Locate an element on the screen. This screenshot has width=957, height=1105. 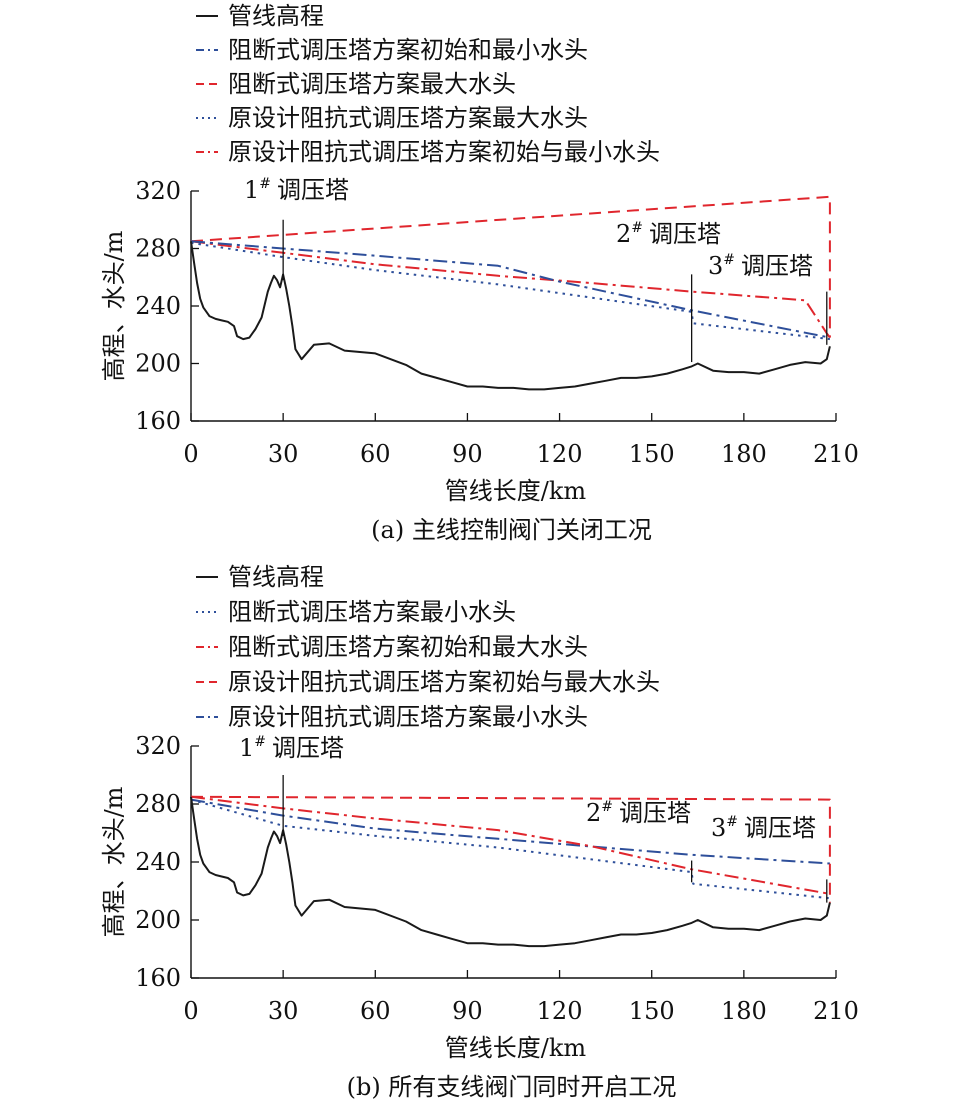
legend-label: 阻断式调压塔方案最小水头 is located at coordinates (372, 612).